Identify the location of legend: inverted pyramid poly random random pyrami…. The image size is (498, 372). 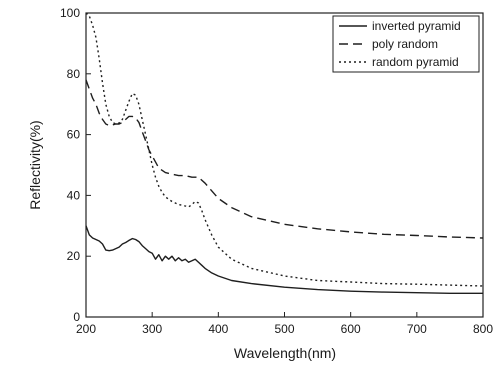
(406, 44).